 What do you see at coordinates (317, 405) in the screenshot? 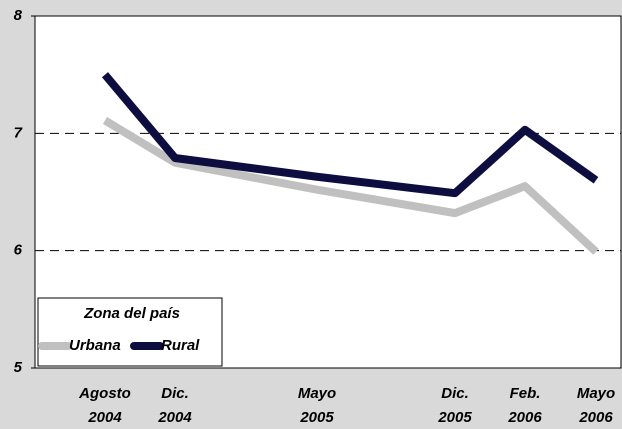
I see `x-tick-label: Mayo 2005` at bounding box center [317, 405].